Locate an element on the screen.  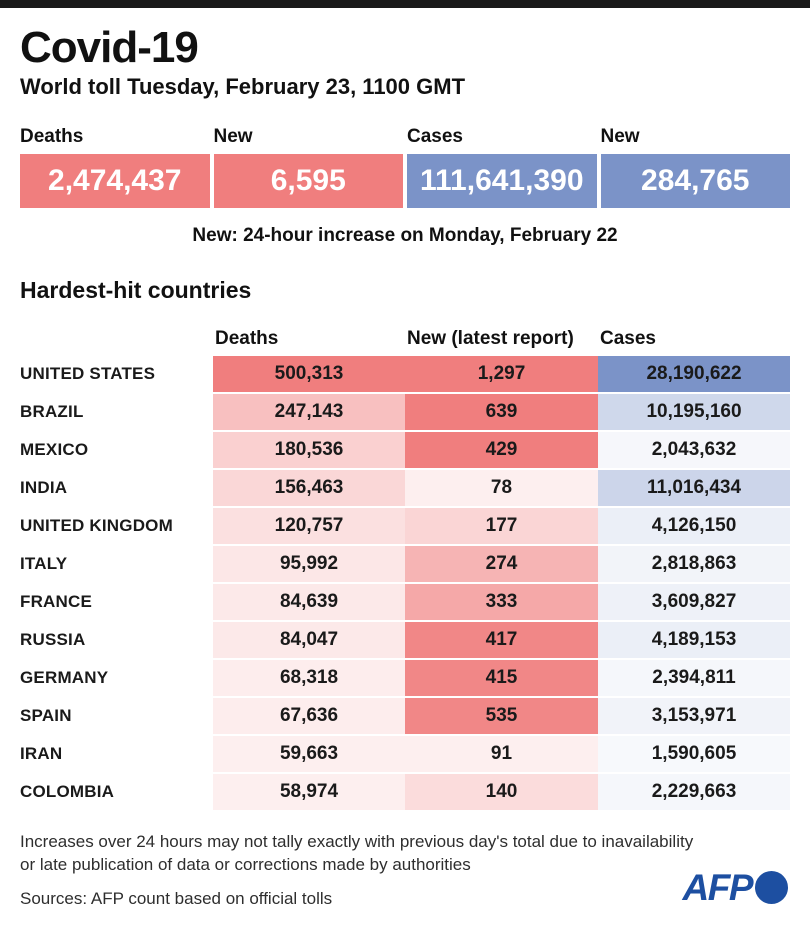
cases-cell: 1,590,605 is located at coordinates (694, 754).